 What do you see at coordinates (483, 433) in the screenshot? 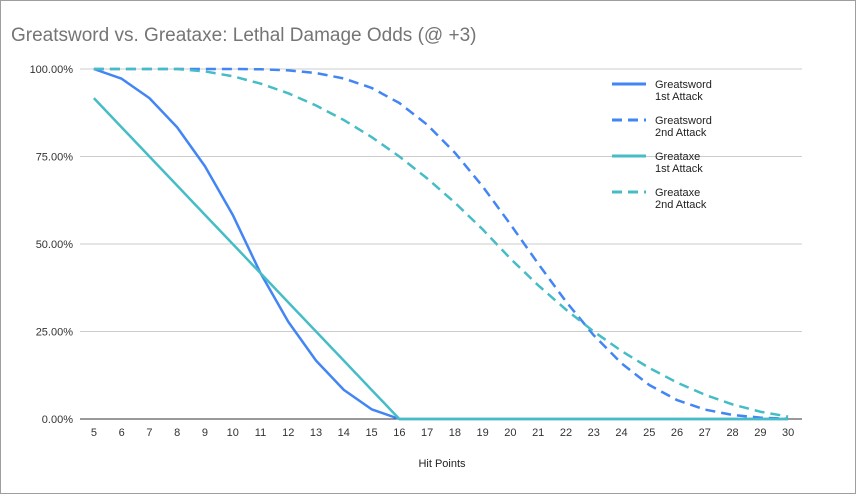
I see `x-tick-label: 19` at bounding box center [483, 433].